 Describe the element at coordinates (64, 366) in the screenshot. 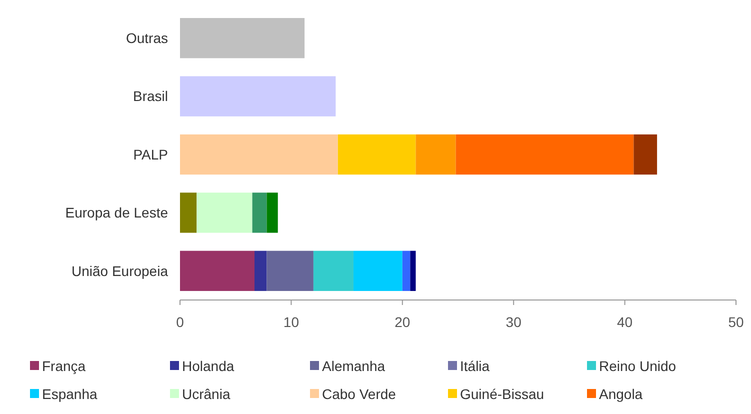

I see `legend-label: França` at that location.